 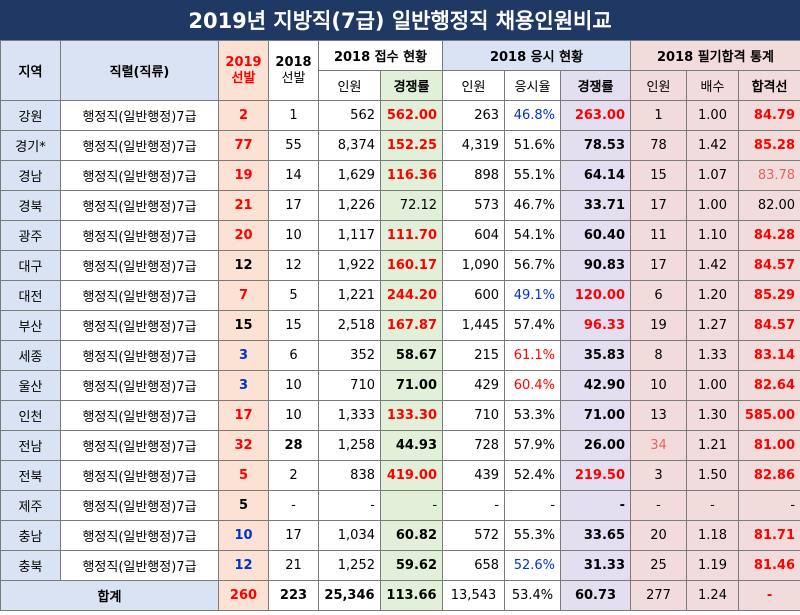 What do you see at coordinates (596, 355) in the screenshot?
I see `row-exam-rate: 35.83` at bounding box center [596, 355].